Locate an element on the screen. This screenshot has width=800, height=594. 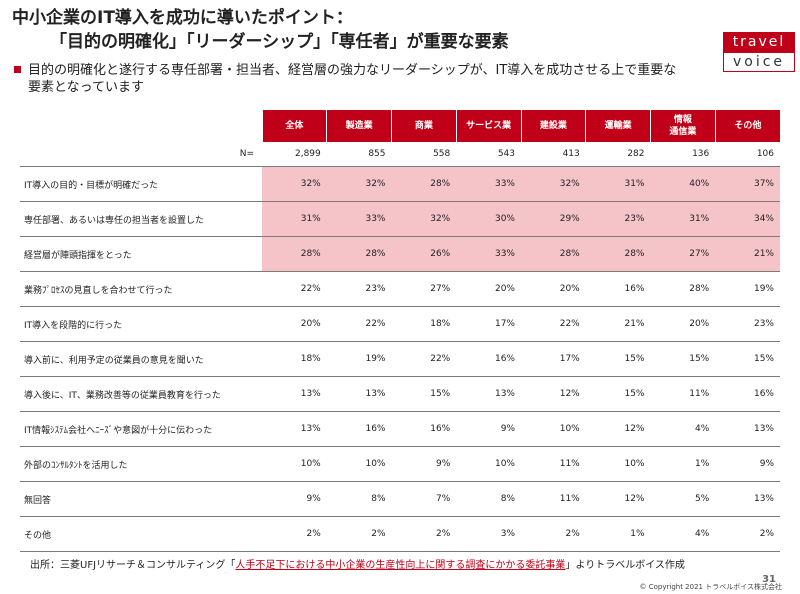
row-label: 導入前に、利用予定の従業員の意見を聞いた is located at coordinates (141, 359).